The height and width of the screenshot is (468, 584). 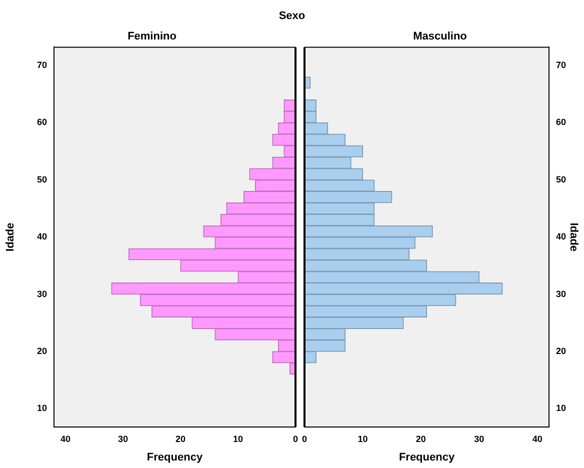 I want to click on chart-title: Feminino, so click(x=152, y=36).